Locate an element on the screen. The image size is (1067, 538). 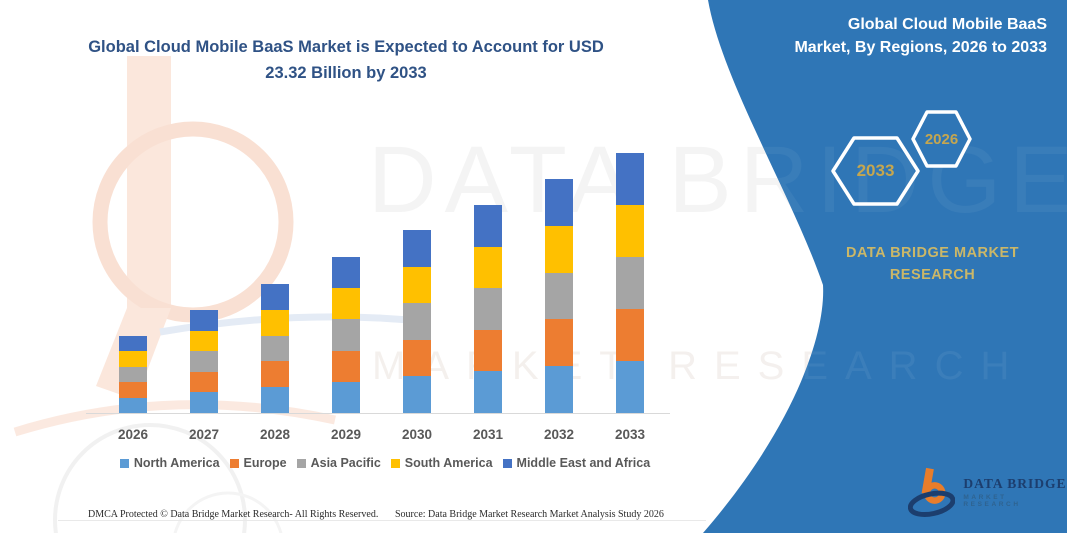
bar-segment-2030-asia-pacific is located at coordinates (417, 321).